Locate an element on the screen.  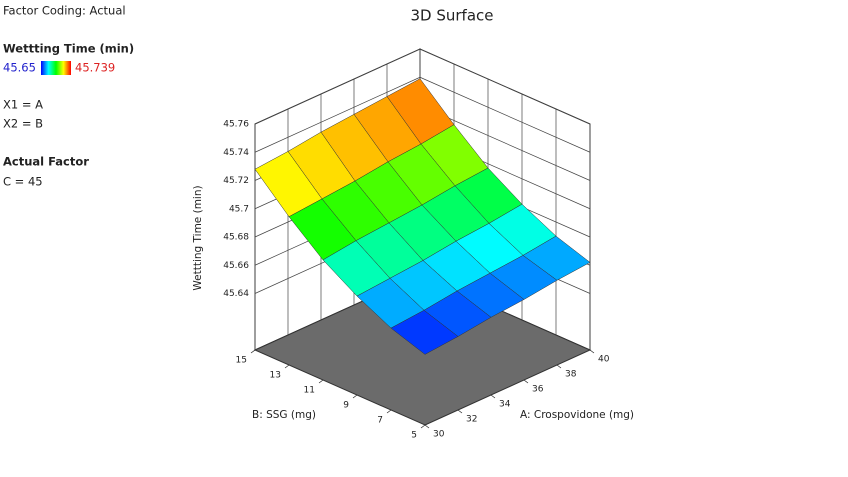
x-tick-label: 38 is located at coordinates (571, 375).